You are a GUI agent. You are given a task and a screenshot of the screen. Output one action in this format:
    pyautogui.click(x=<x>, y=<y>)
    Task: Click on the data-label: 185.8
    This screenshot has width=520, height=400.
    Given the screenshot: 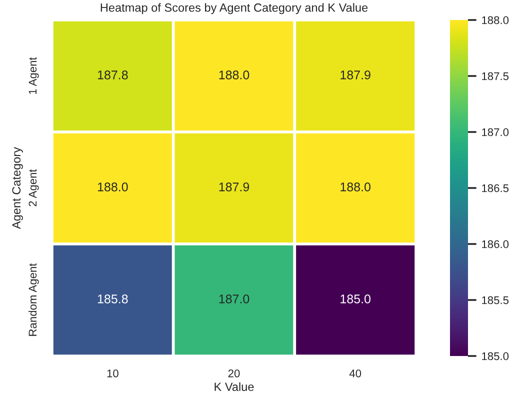 What is the action you would take?
    pyautogui.click(x=113, y=299)
    